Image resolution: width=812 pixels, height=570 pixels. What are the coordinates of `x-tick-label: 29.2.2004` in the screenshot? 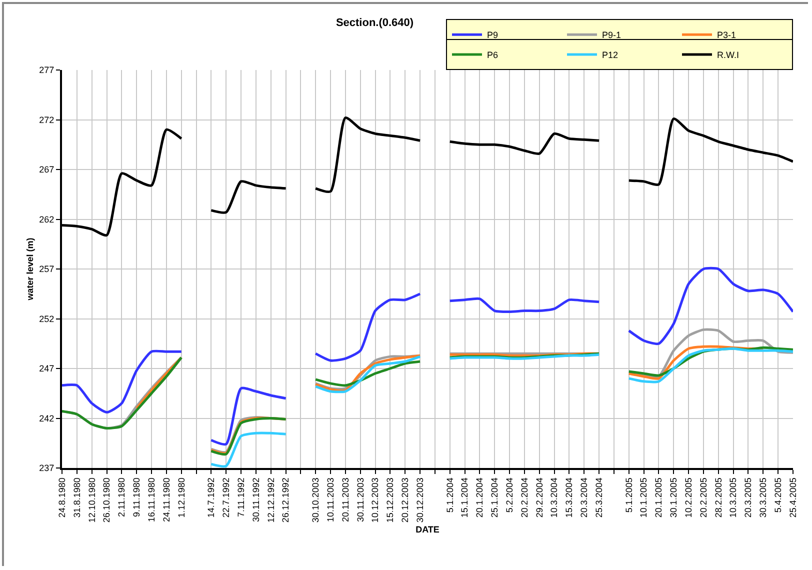 It's located at (539, 498).